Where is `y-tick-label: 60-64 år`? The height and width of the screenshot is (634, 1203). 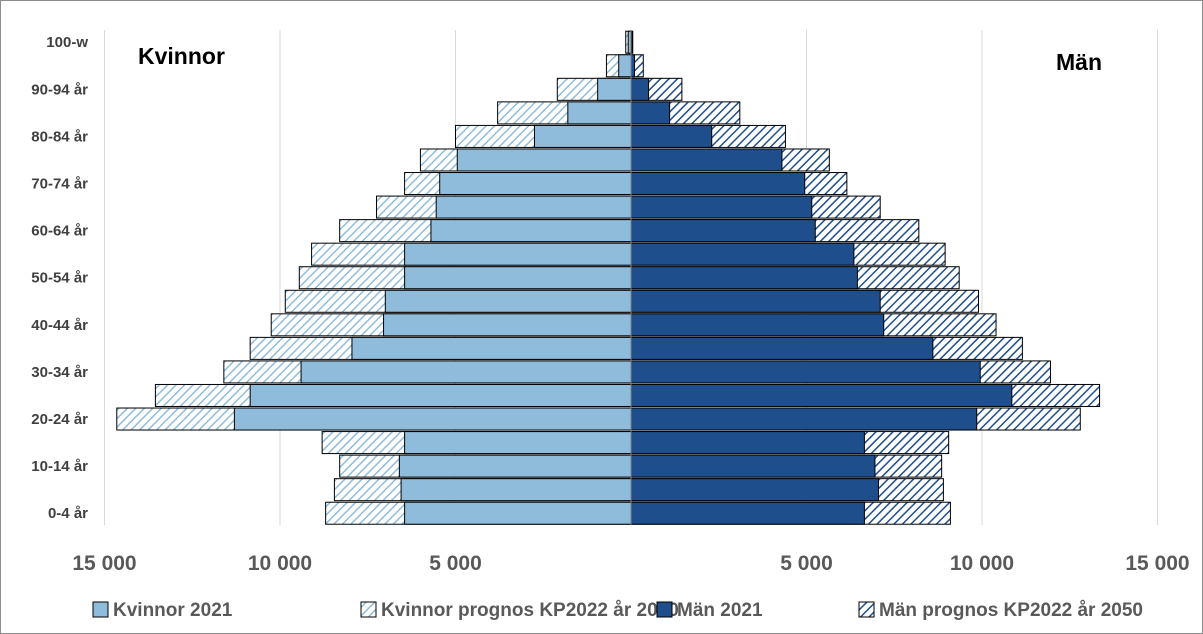 y-tick-label: 60-64 år is located at coordinates (59, 231).